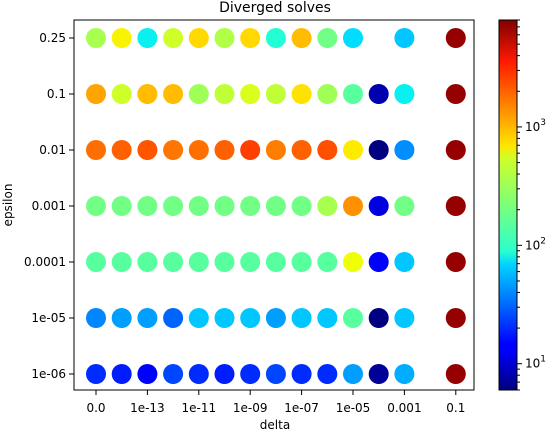 This screenshot has width=552, height=433. I want to click on x-tick-label: 0.1, so click(455, 408).